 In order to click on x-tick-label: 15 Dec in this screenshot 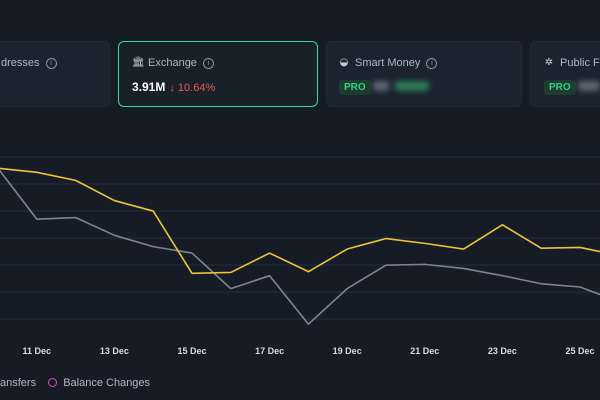, I will do `click(191, 351)`.